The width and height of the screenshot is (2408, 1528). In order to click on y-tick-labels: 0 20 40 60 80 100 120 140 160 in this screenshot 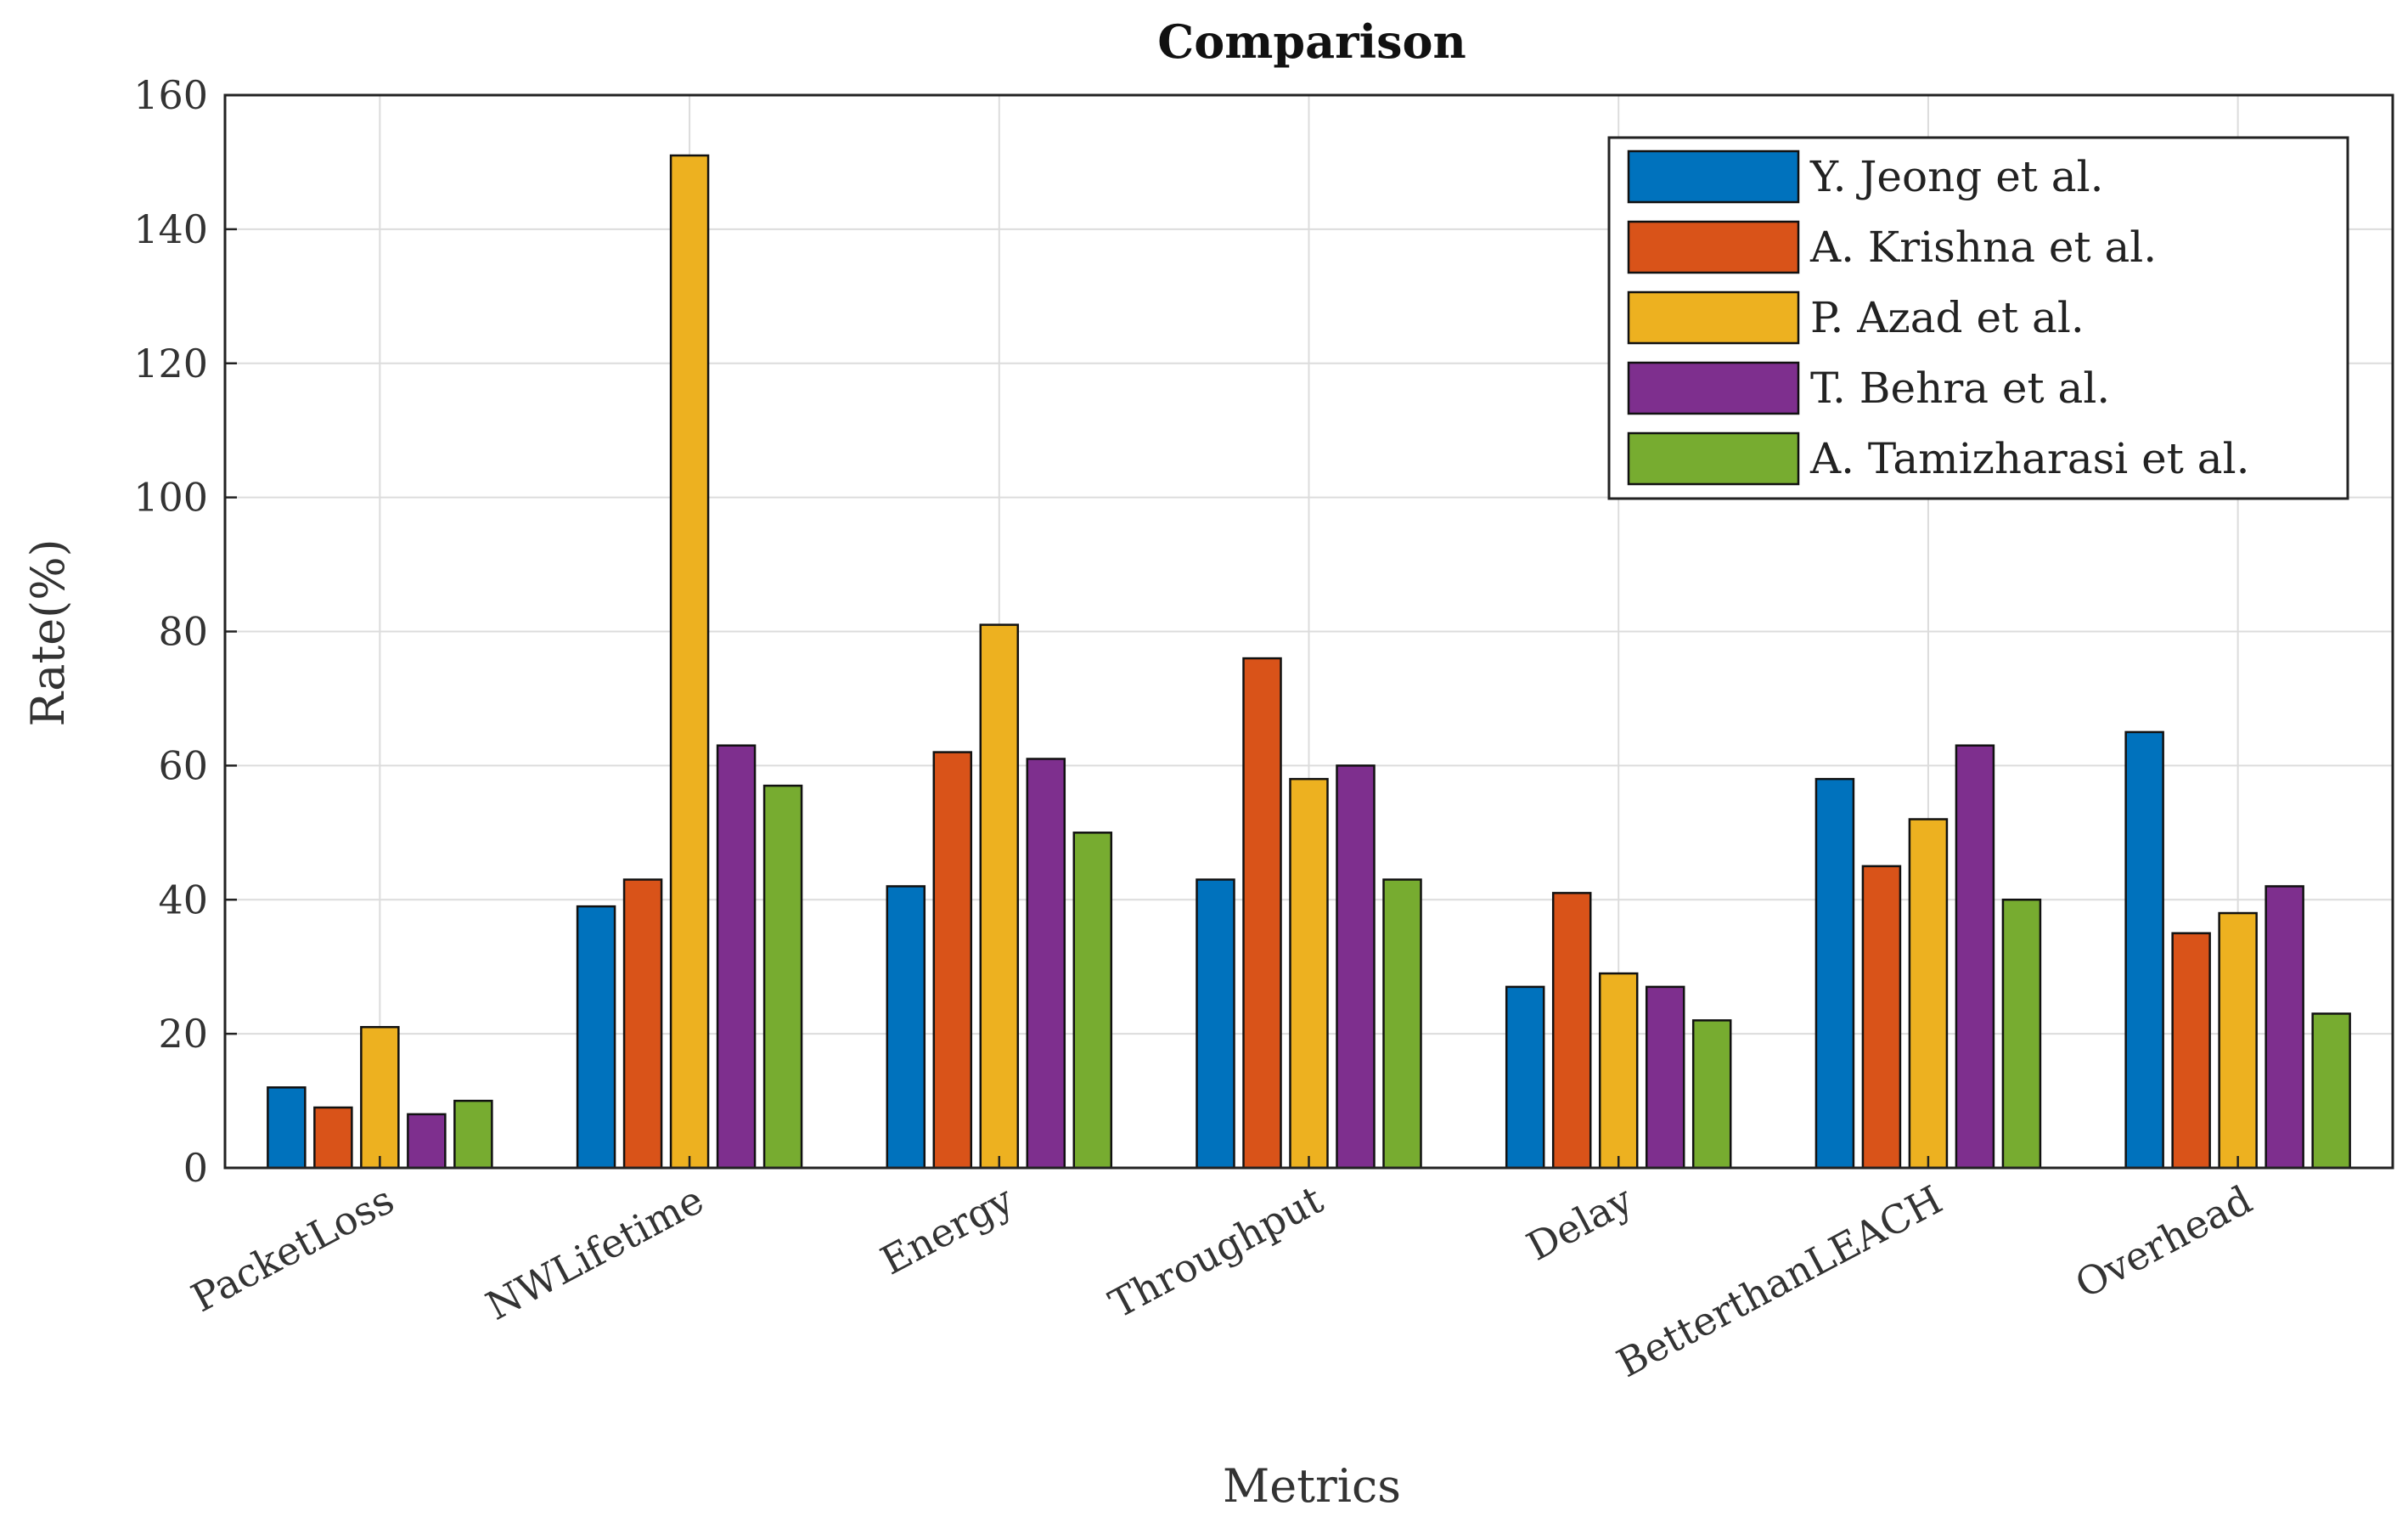, I will do `click(185, 631)`.